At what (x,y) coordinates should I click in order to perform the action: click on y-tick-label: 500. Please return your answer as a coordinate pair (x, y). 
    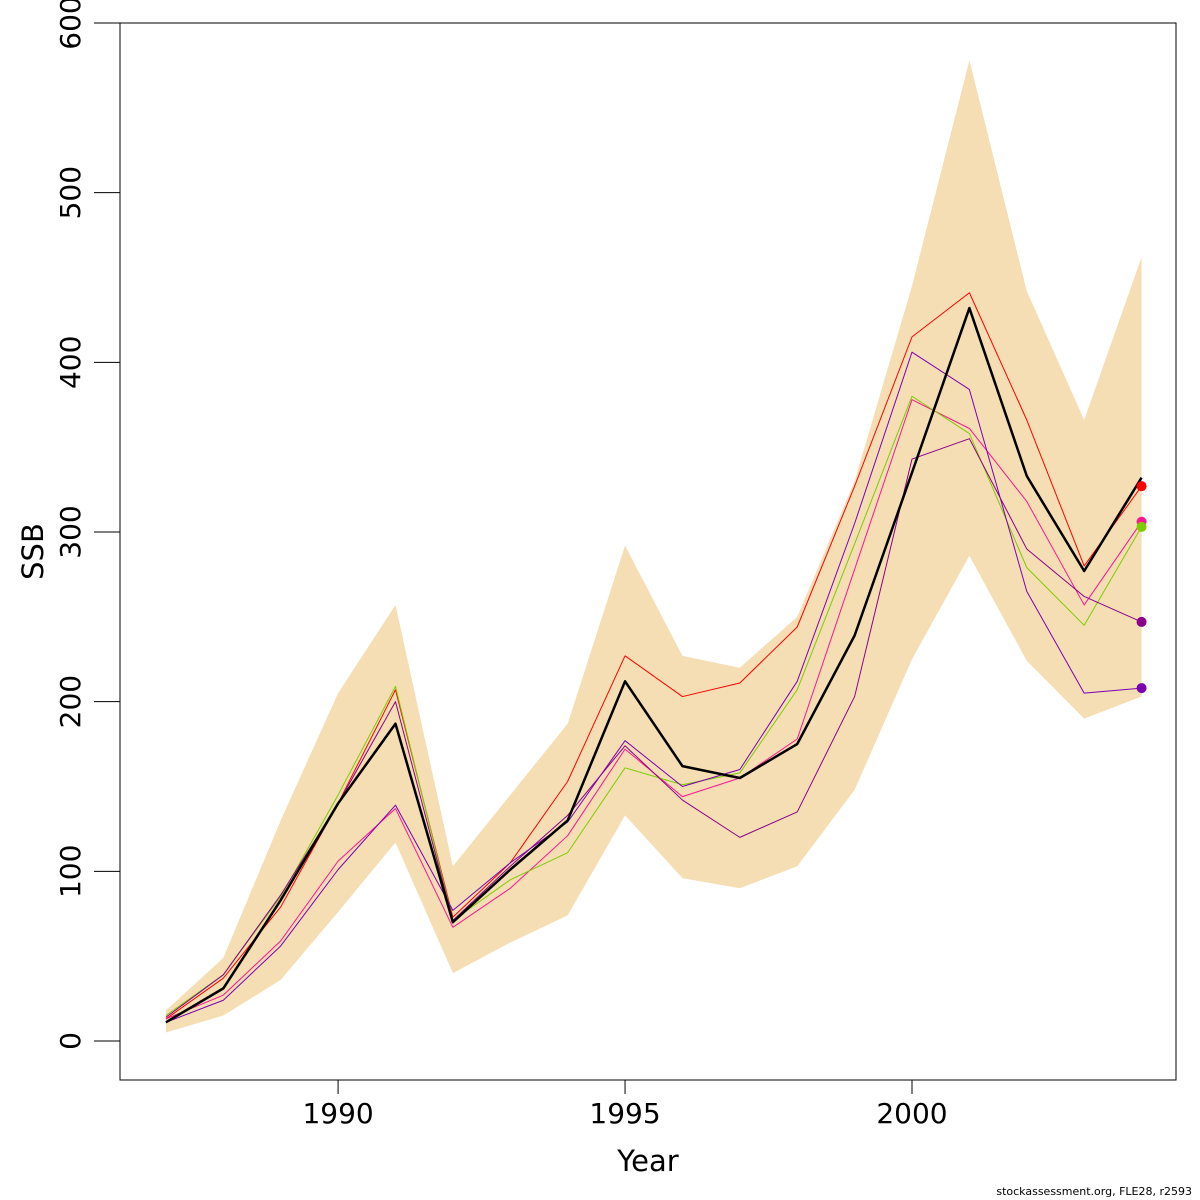
    Looking at the image, I should click on (70, 192).